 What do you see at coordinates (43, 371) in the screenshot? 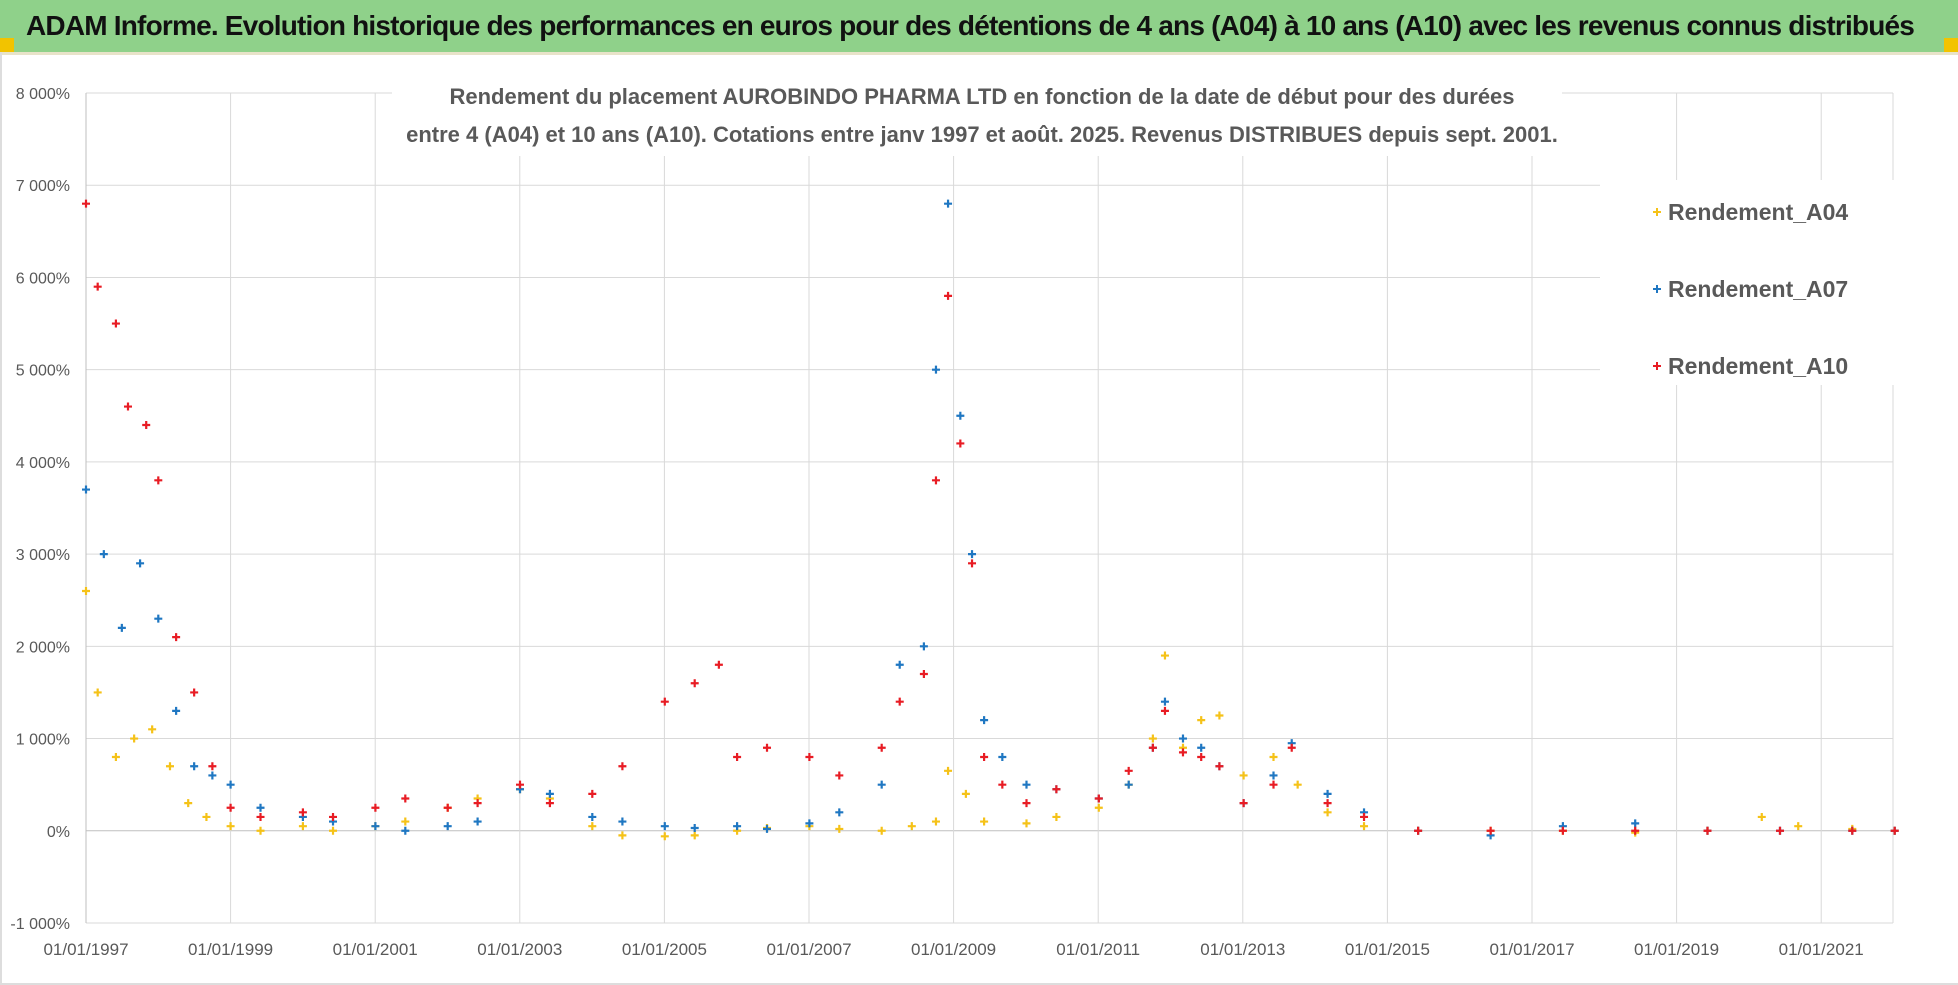
I see `y-tick-label: 5 000%` at bounding box center [43, 371].